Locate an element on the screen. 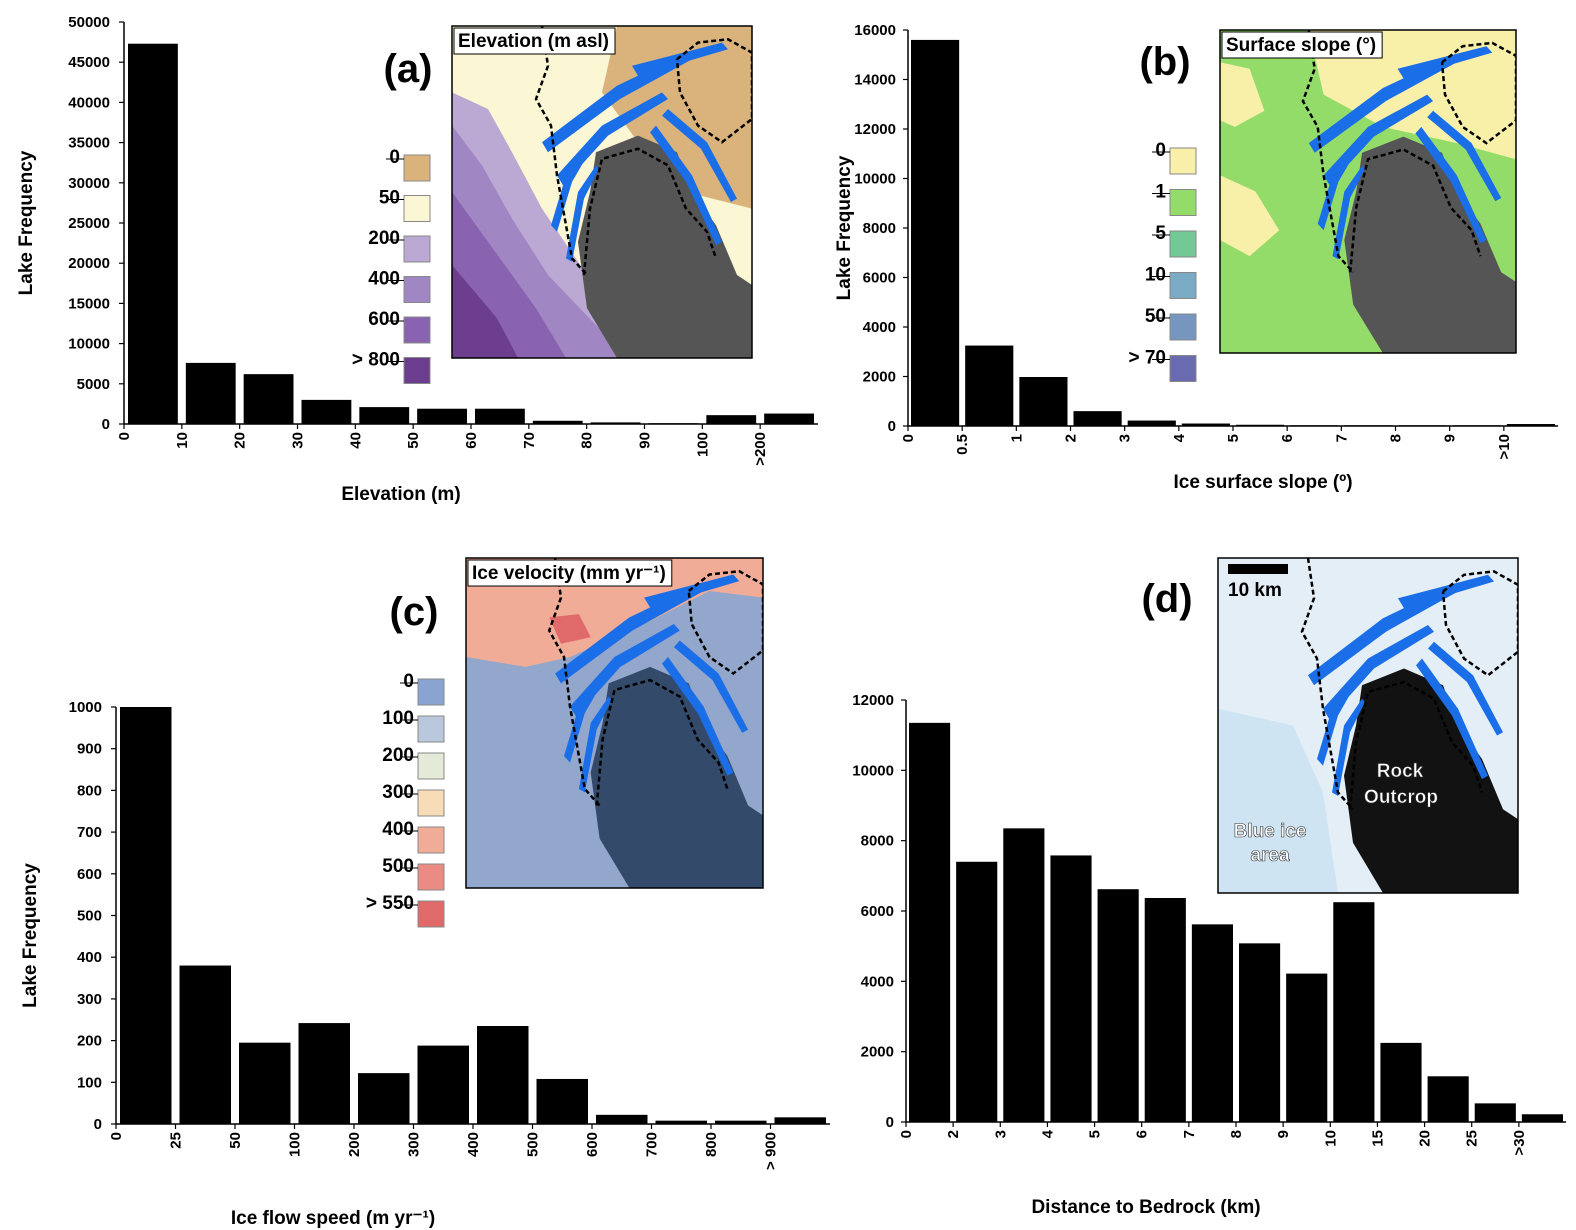 Image resolution: width=1576 pixels, height=1230 pixels. y-tick-label: 16000 is located at coordinates (875, 30).